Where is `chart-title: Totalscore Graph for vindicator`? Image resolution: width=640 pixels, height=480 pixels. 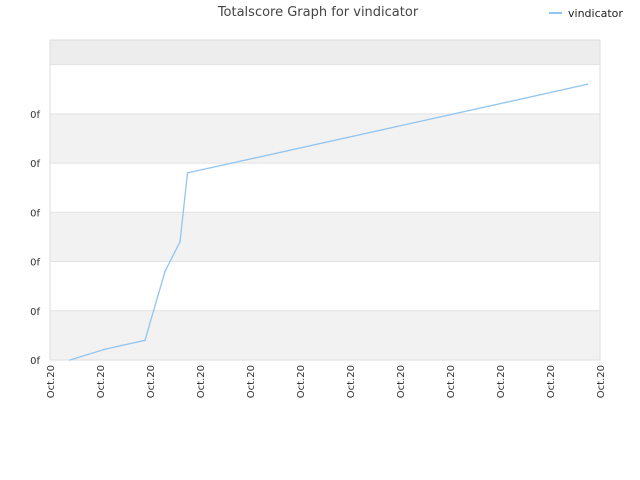
chart-title: Totalscore Graph for vindicator is located at coordinates (318, 12).